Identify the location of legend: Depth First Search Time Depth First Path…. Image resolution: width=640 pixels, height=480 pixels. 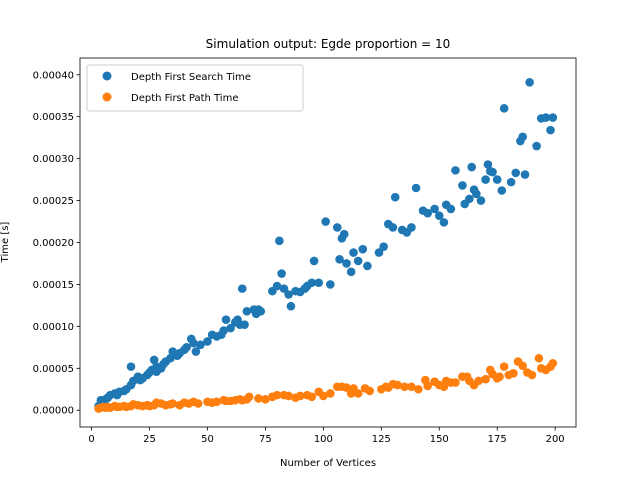
(195, 88).